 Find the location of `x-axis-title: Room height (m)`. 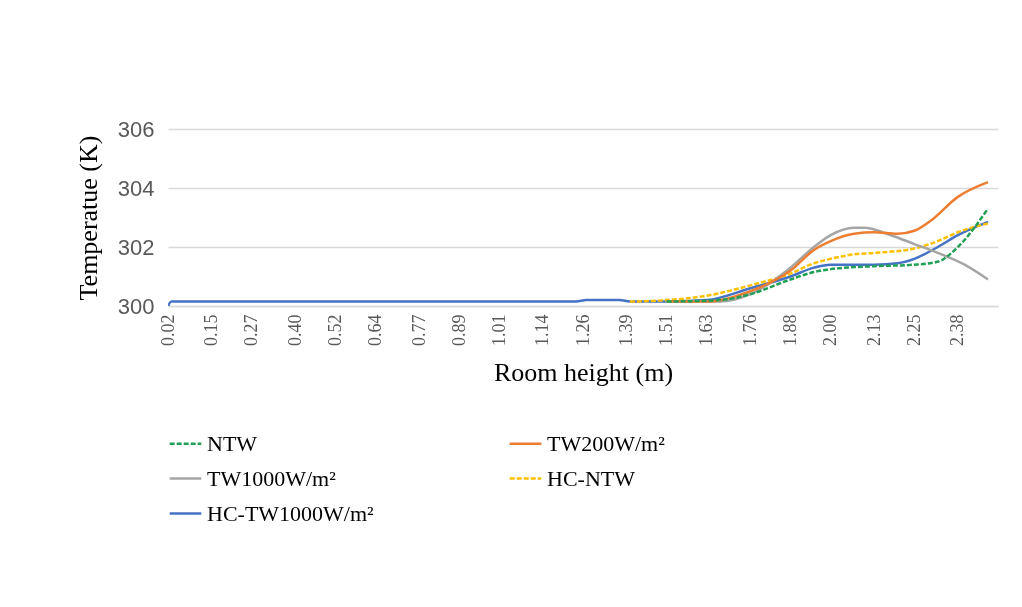

x-axis-title: Room height (m) is located at coordinates (583, 372).